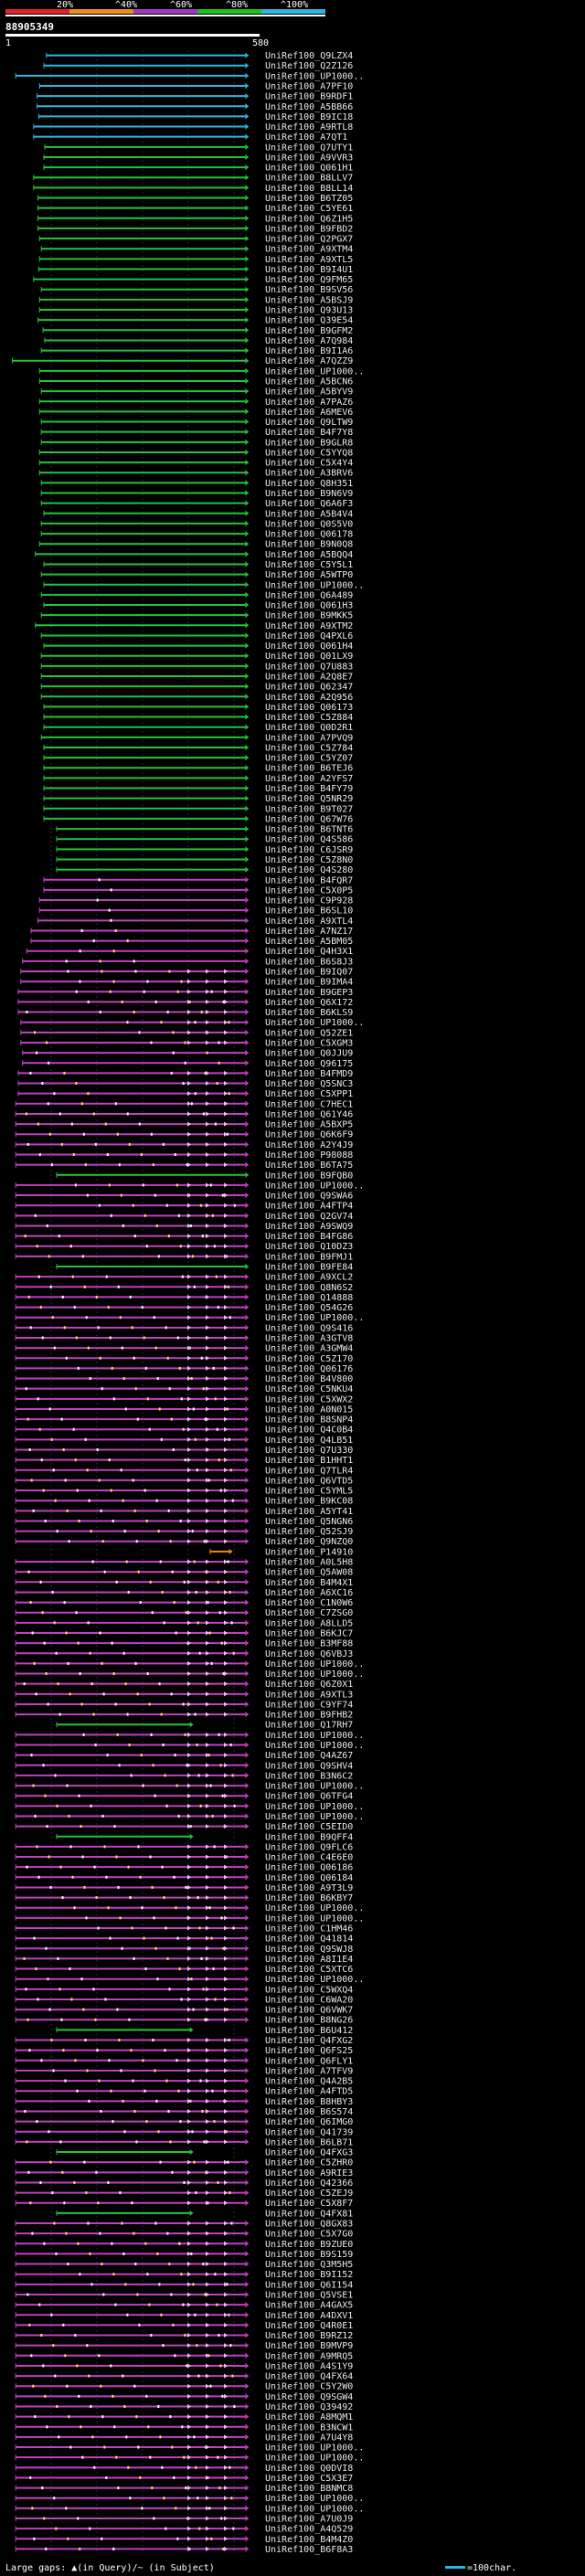  What do you see at coordinates (198, 728) in the screenshot?
I see `hit-row: UniRef100_Q0D2R1` at bounding box center [198, 728].